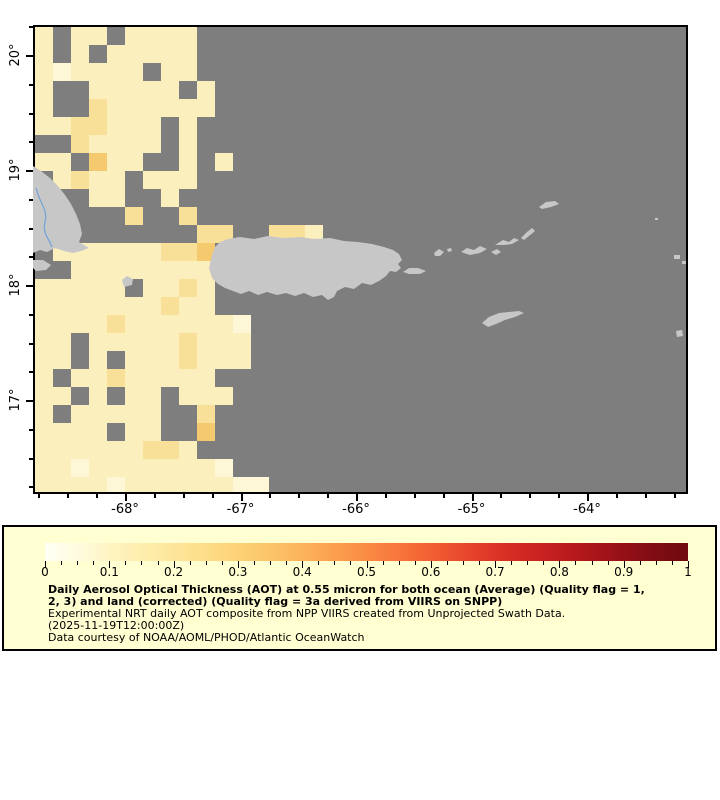 This screenshot has width=720, height=800. What do you see at coordinates (587, 509) in the screenshot?
I see `lon-tick-label: -64°` at bounding box center [587, 509].